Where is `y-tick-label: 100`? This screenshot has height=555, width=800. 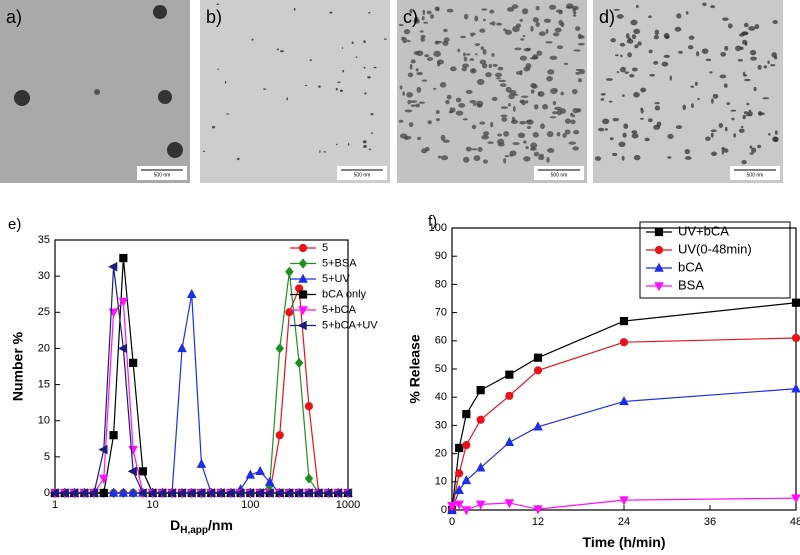
y-tick-label: 100 is located at coordinates (438, 228).